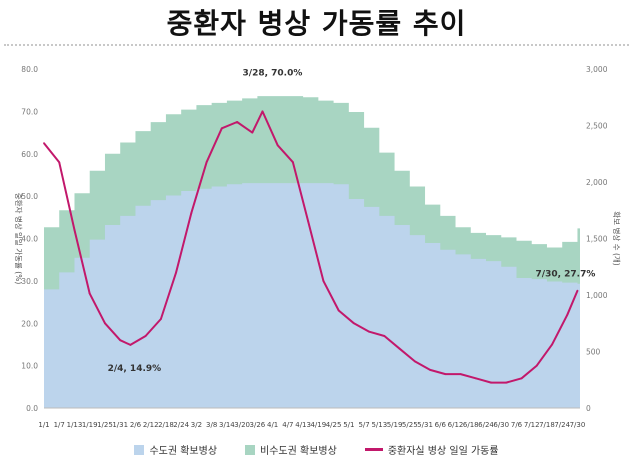 The image size is (633, 464). Describe the element at coordinates (588, 408) in the screenshot. I see `y-right-tick-label: 0` at that location.